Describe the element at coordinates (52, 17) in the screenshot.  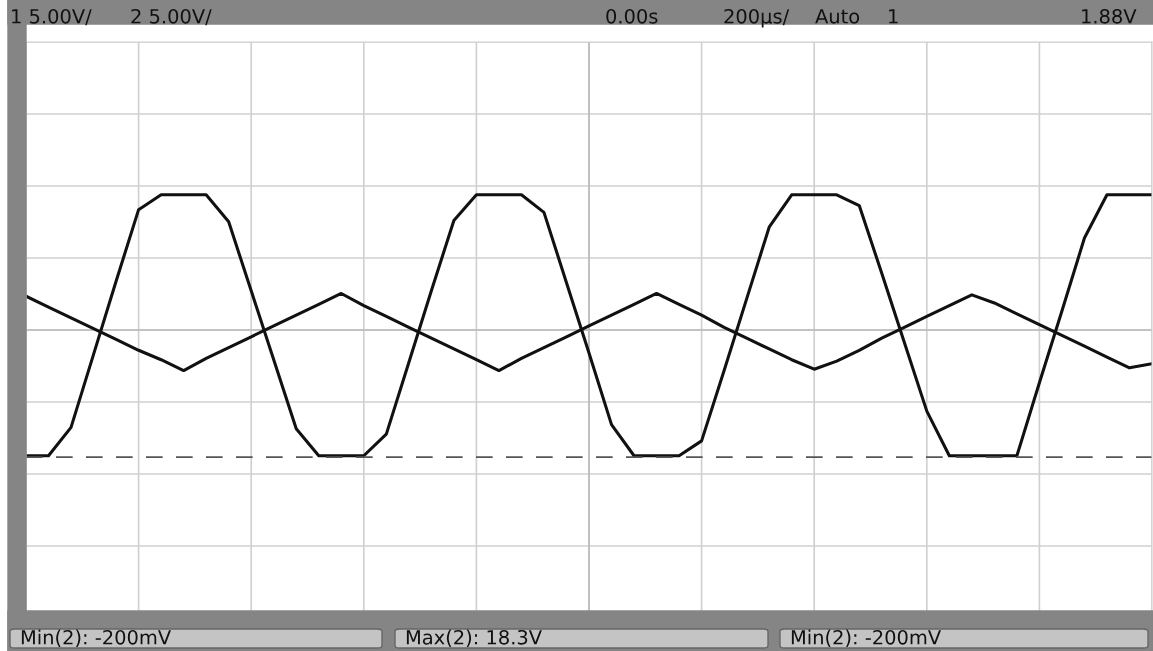
I see `text: 1 5.00V/` at that location.